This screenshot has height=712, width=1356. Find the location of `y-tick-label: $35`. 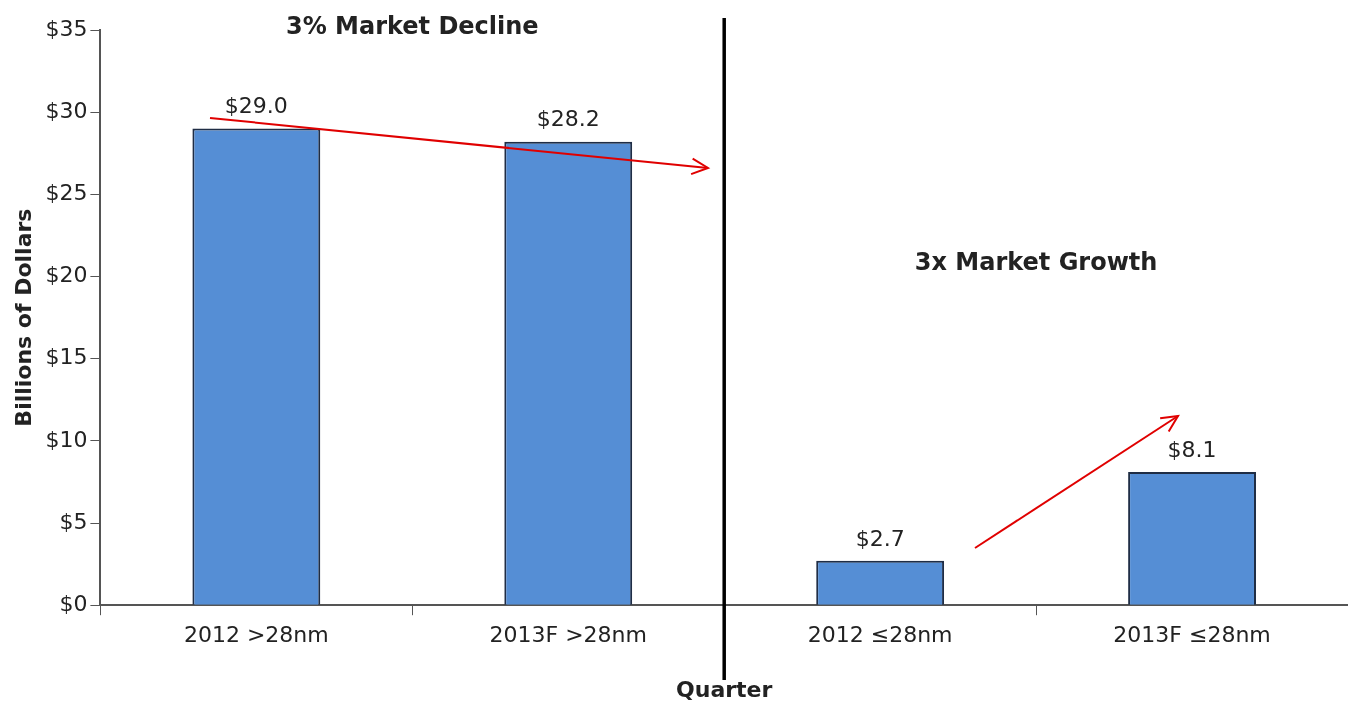

y-tick-label: $35 is located at coordinates (66, 28).